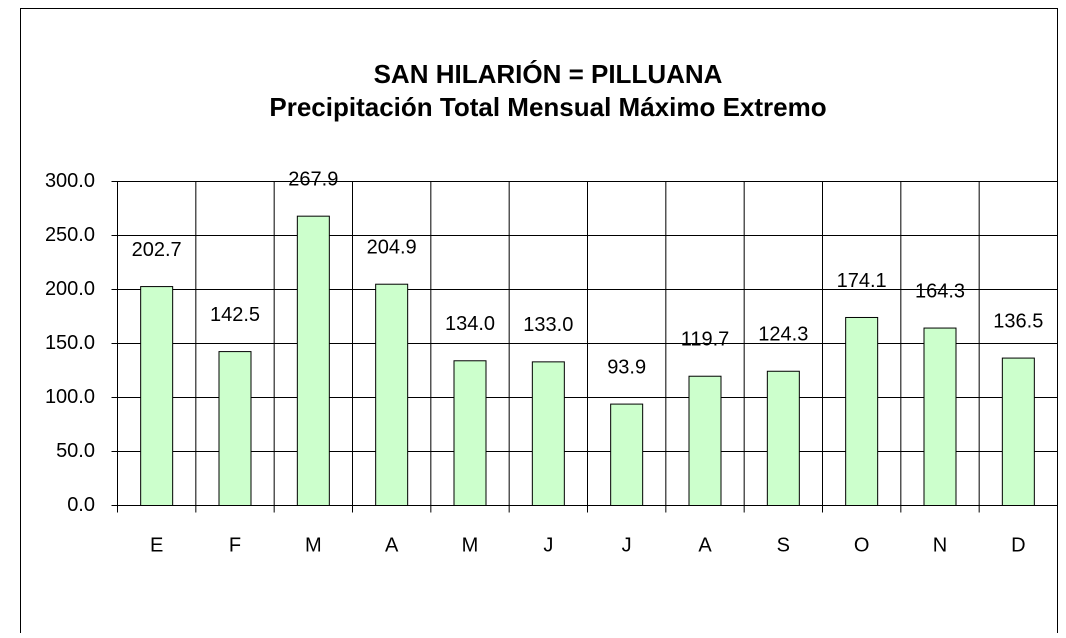  What do you see at coordinates (470, 324) in the screenshot?
I see `data-label: 134.0` at bounding box center [470, 324].